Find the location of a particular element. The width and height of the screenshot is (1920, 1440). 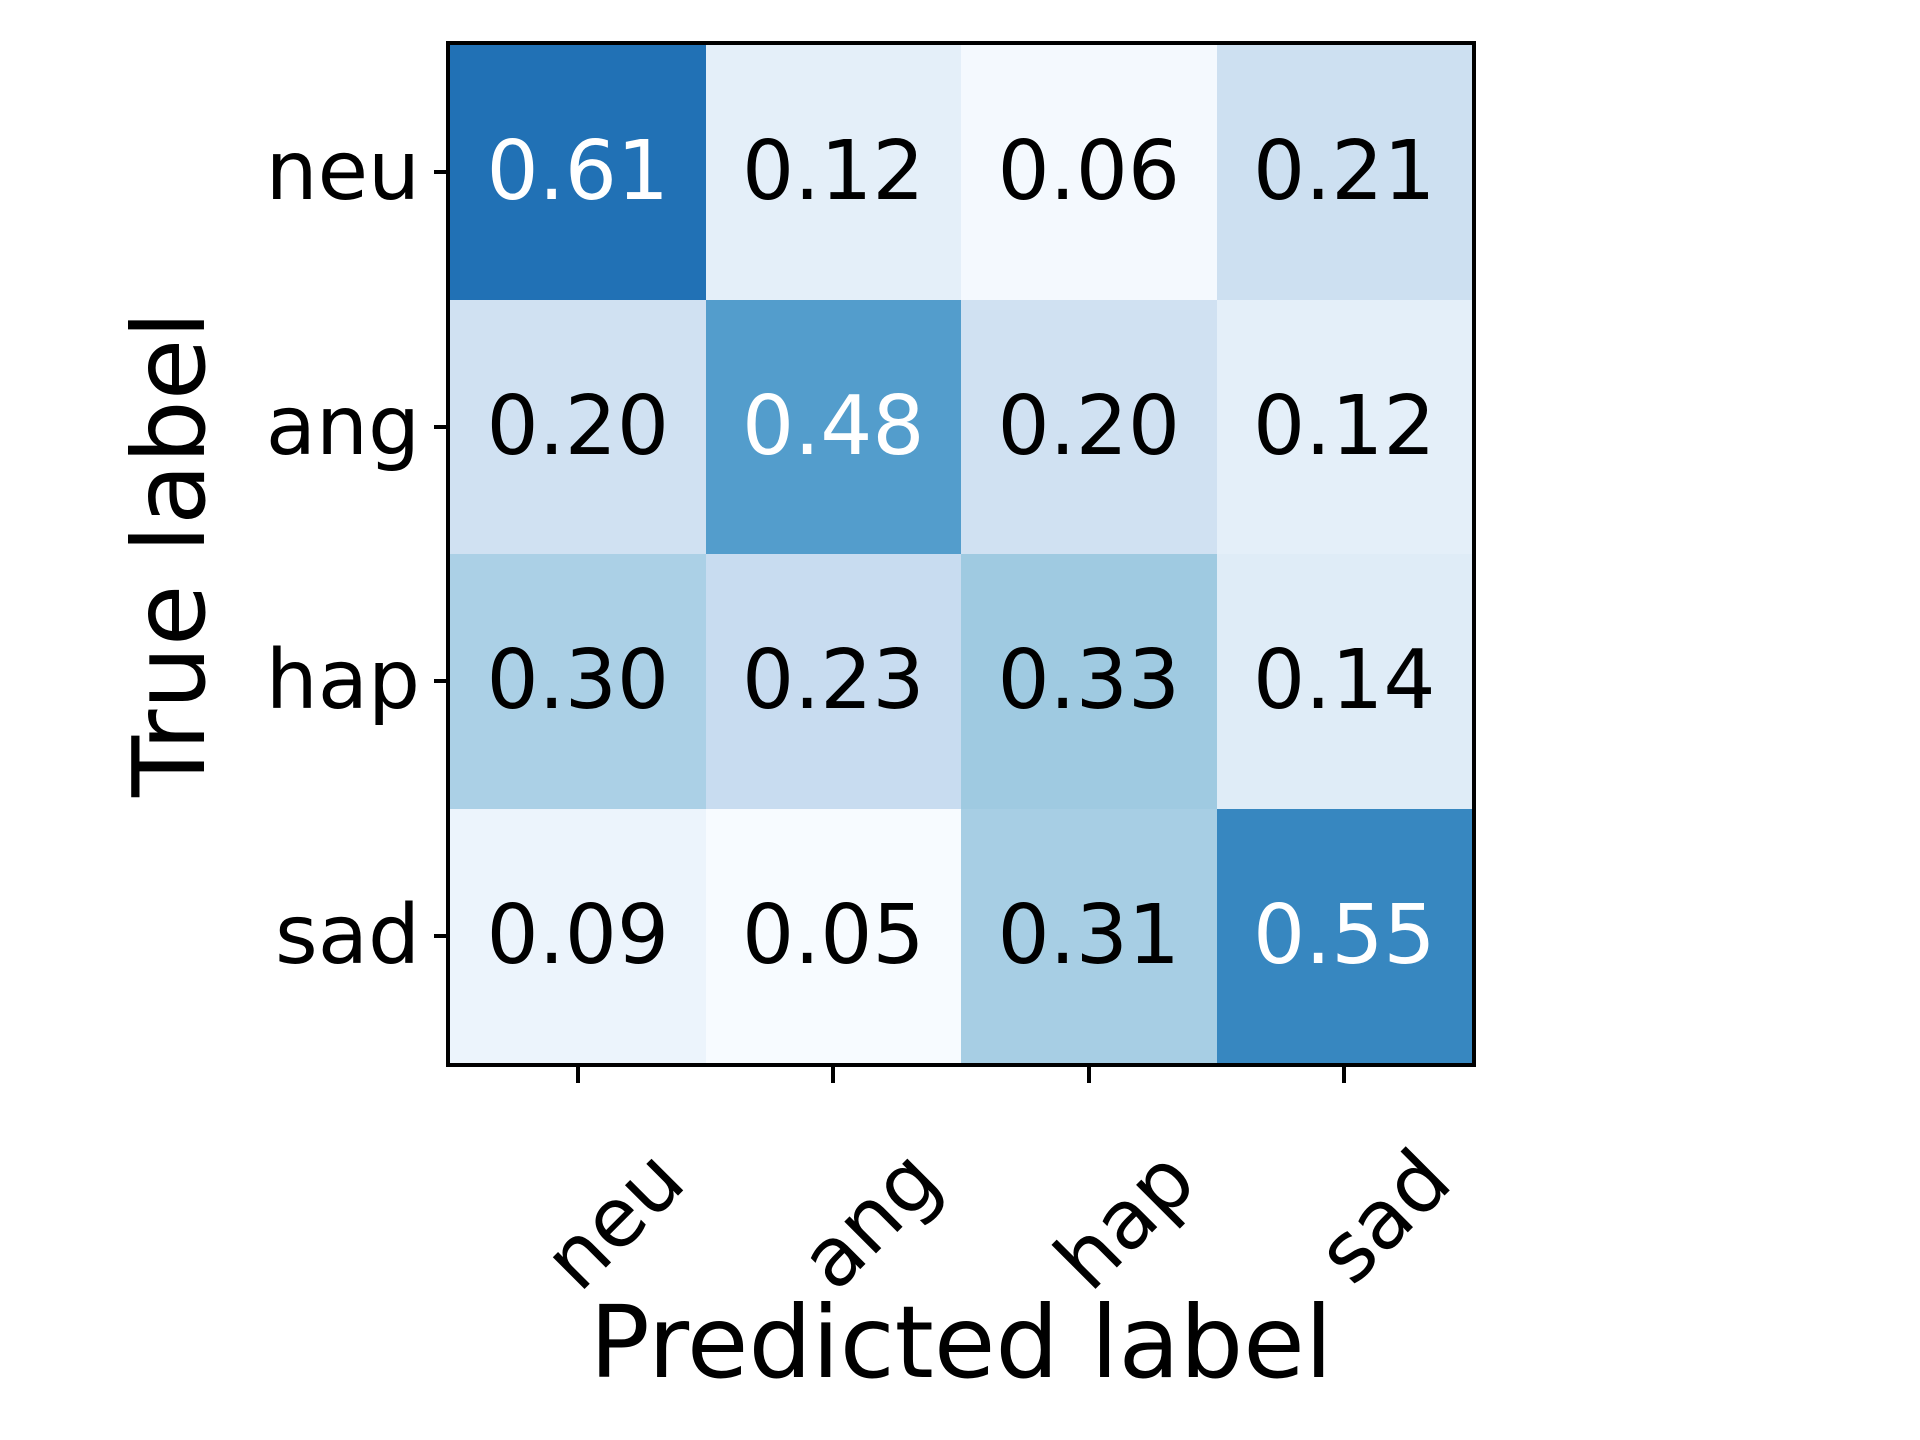

heatmap-cell-neu-sad: 0.21 is located at coordinates (1344, 172).